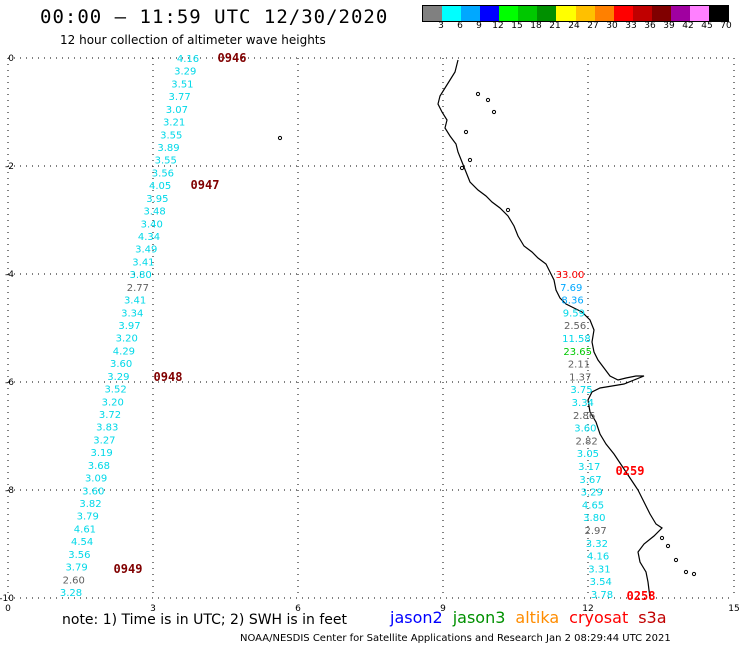  What do you see at coordinates (630, 471) in the screenshot?
I see `pass-time-label: 0259` at bounding box center [630, 471].